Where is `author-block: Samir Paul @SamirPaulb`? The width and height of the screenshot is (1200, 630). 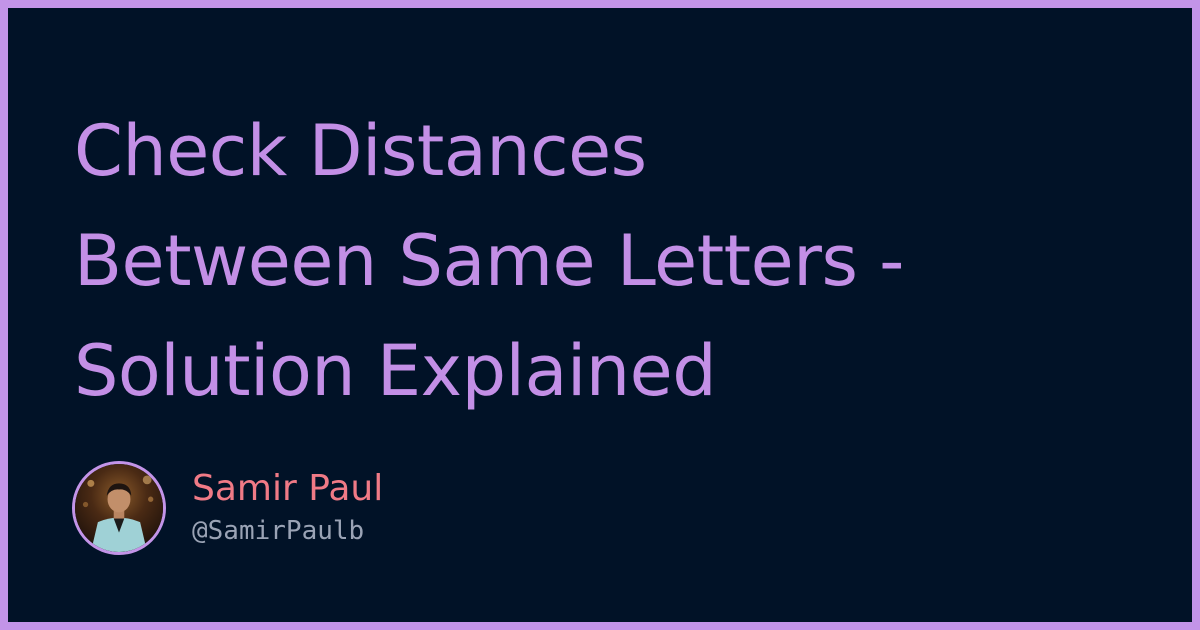 author-block: Samir Paul @SamirPaulb is located at coordinates (227, 508).